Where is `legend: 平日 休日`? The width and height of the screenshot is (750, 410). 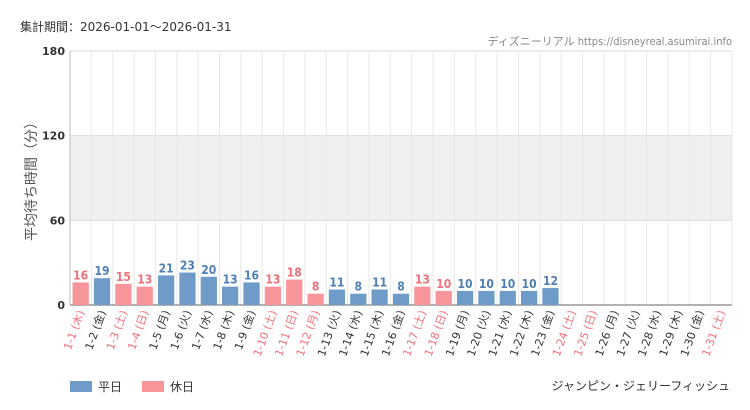 legend: 平日 休日 is located at coordinates (142, 386).